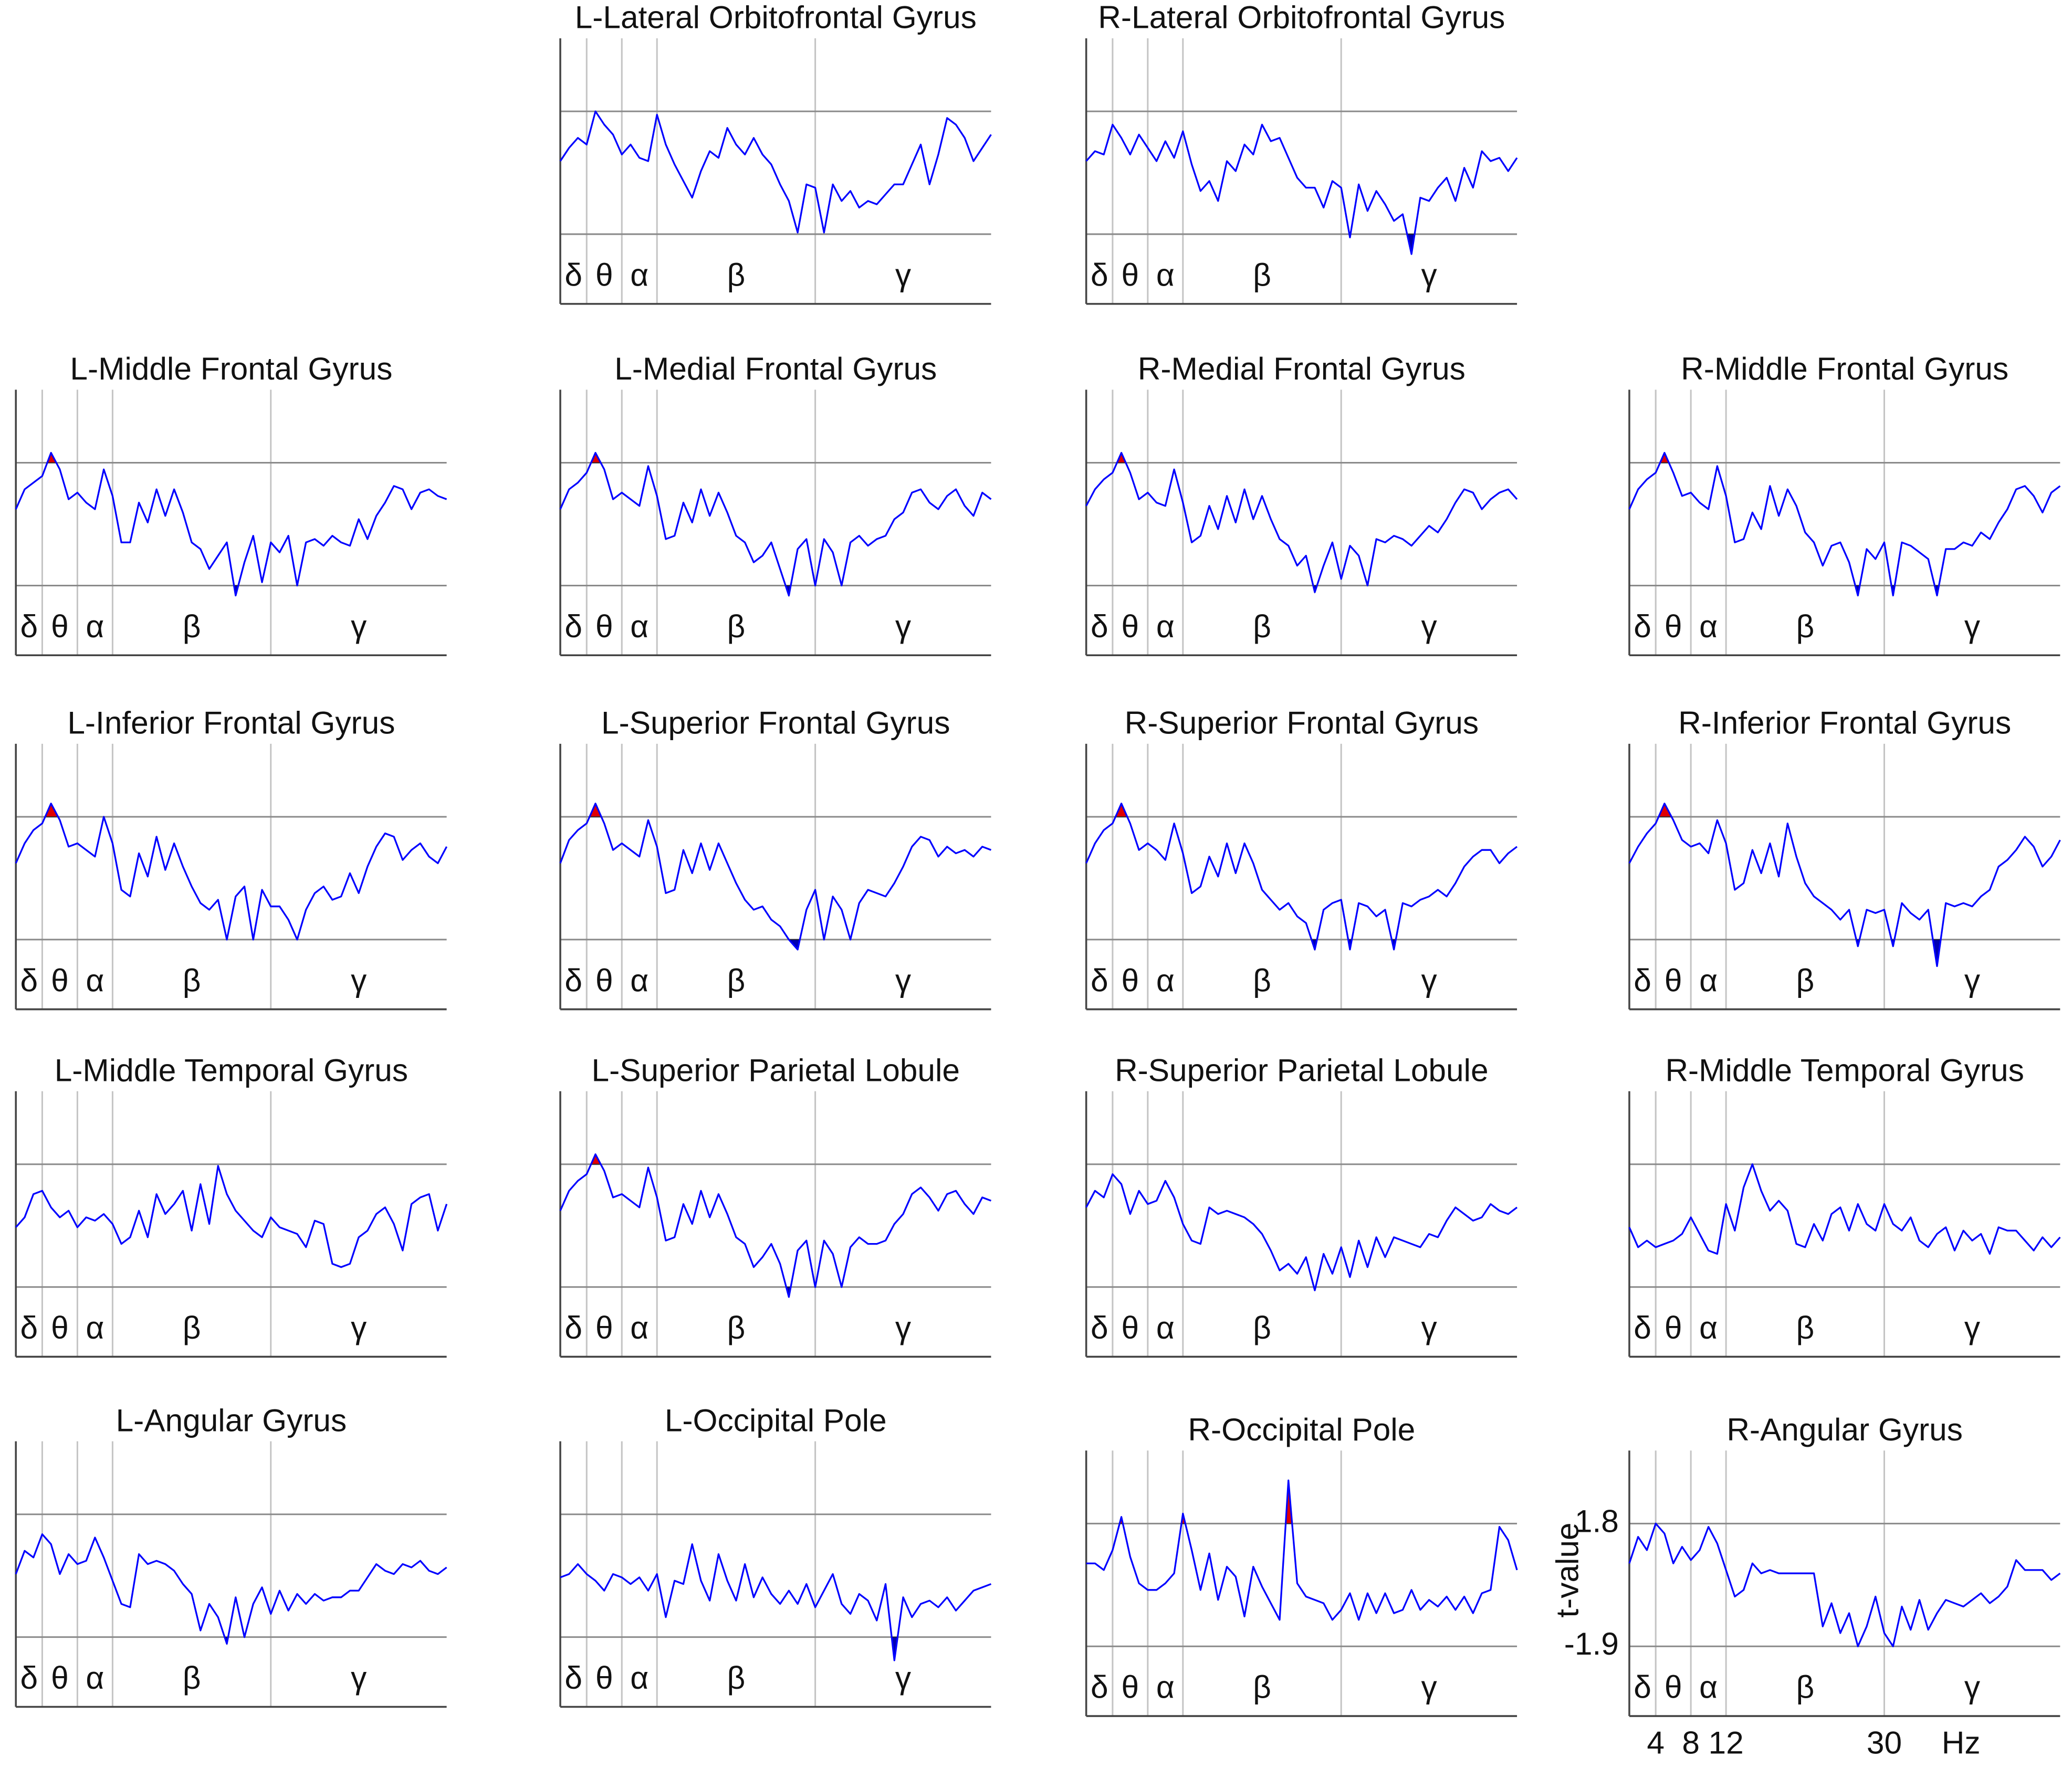 The width and height of the screenshot is (2072, 1768). Describe the element at coordinates (1844, 1070) in the screenshot. I see `panel-title: R-Middle Temporal Gyrus` at that location.